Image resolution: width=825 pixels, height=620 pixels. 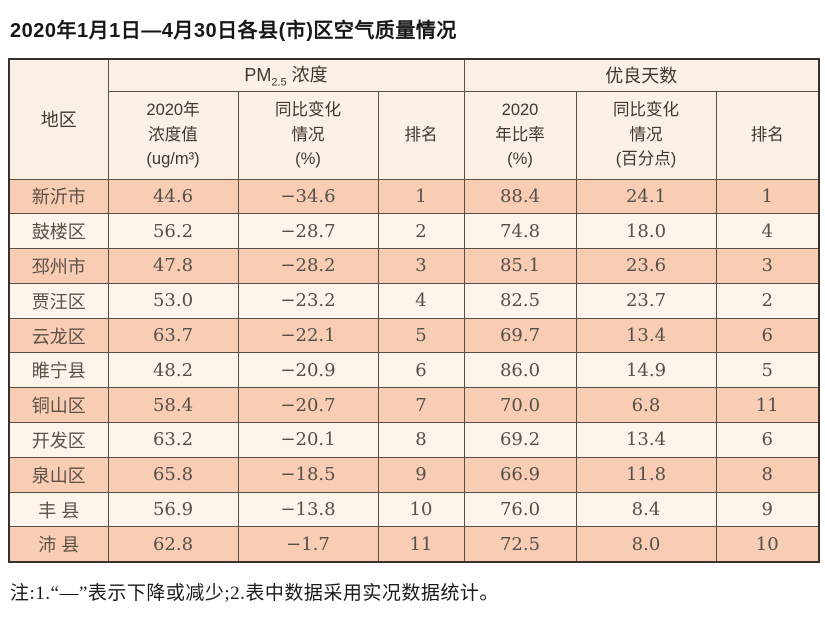 What do you see at coordinates (520, 231) in the screenshot?
I see `value-cell: 74.8` at bounding box center [520, 231].